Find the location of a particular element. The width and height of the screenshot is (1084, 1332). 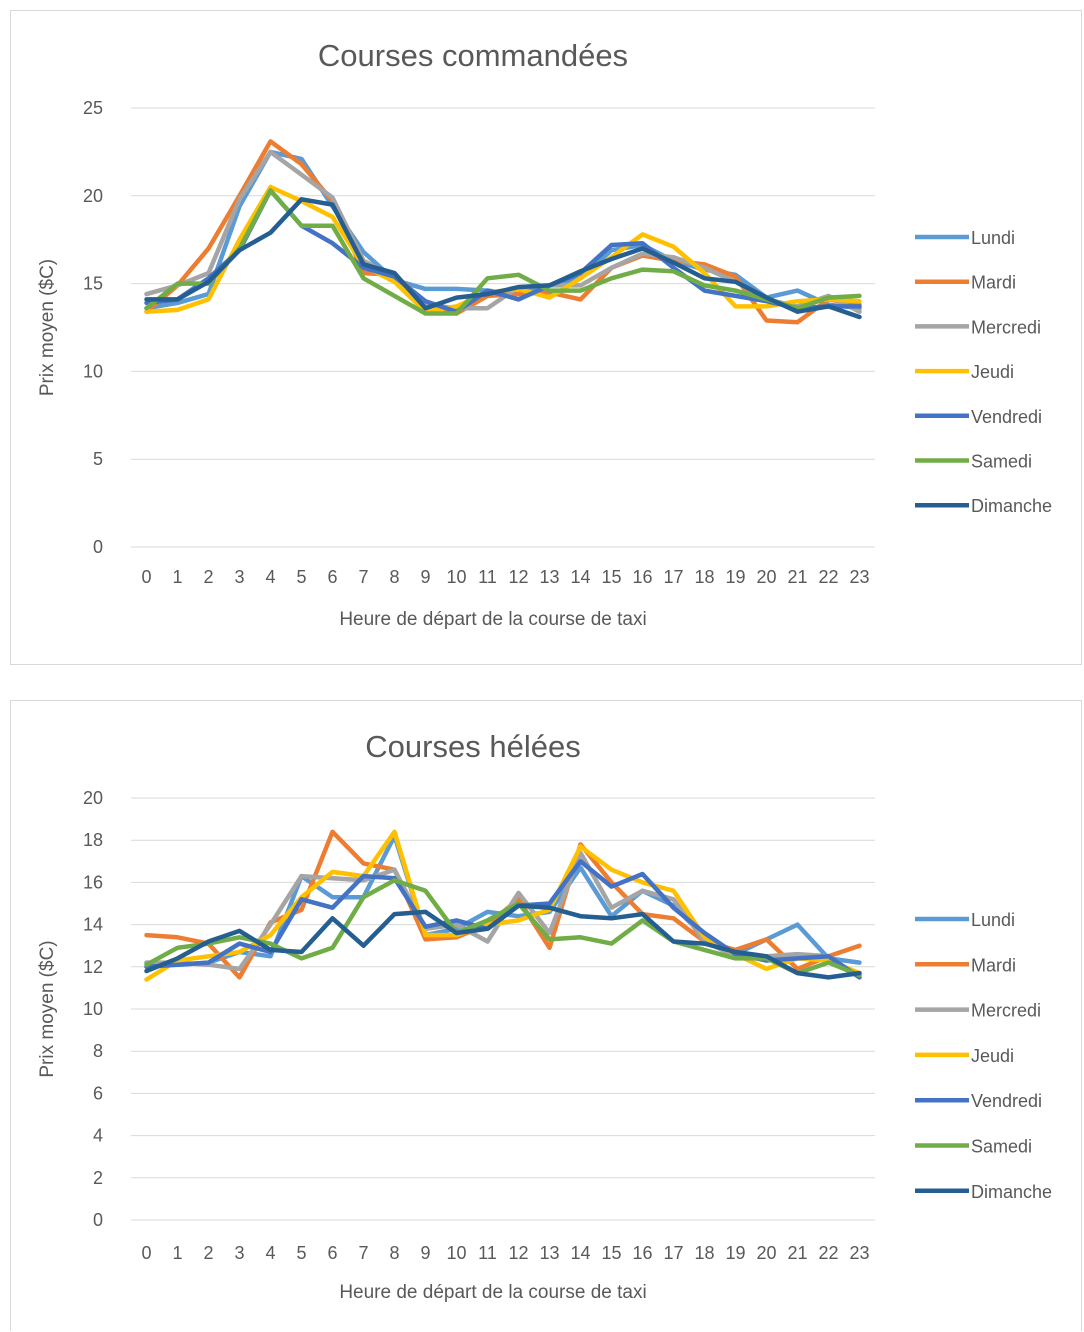

y-tick-label: 16 is located at coordinates (93, 882).